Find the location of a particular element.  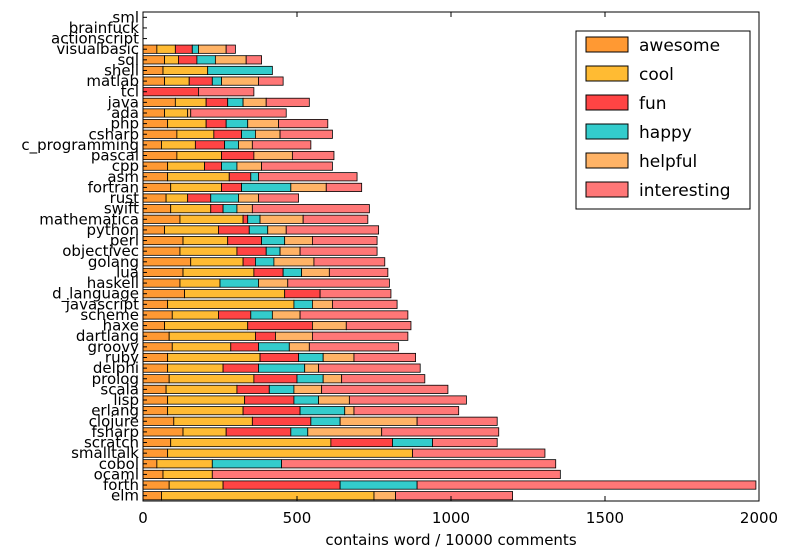

bar-pascal-interesting is located at coordinates (313, 155).